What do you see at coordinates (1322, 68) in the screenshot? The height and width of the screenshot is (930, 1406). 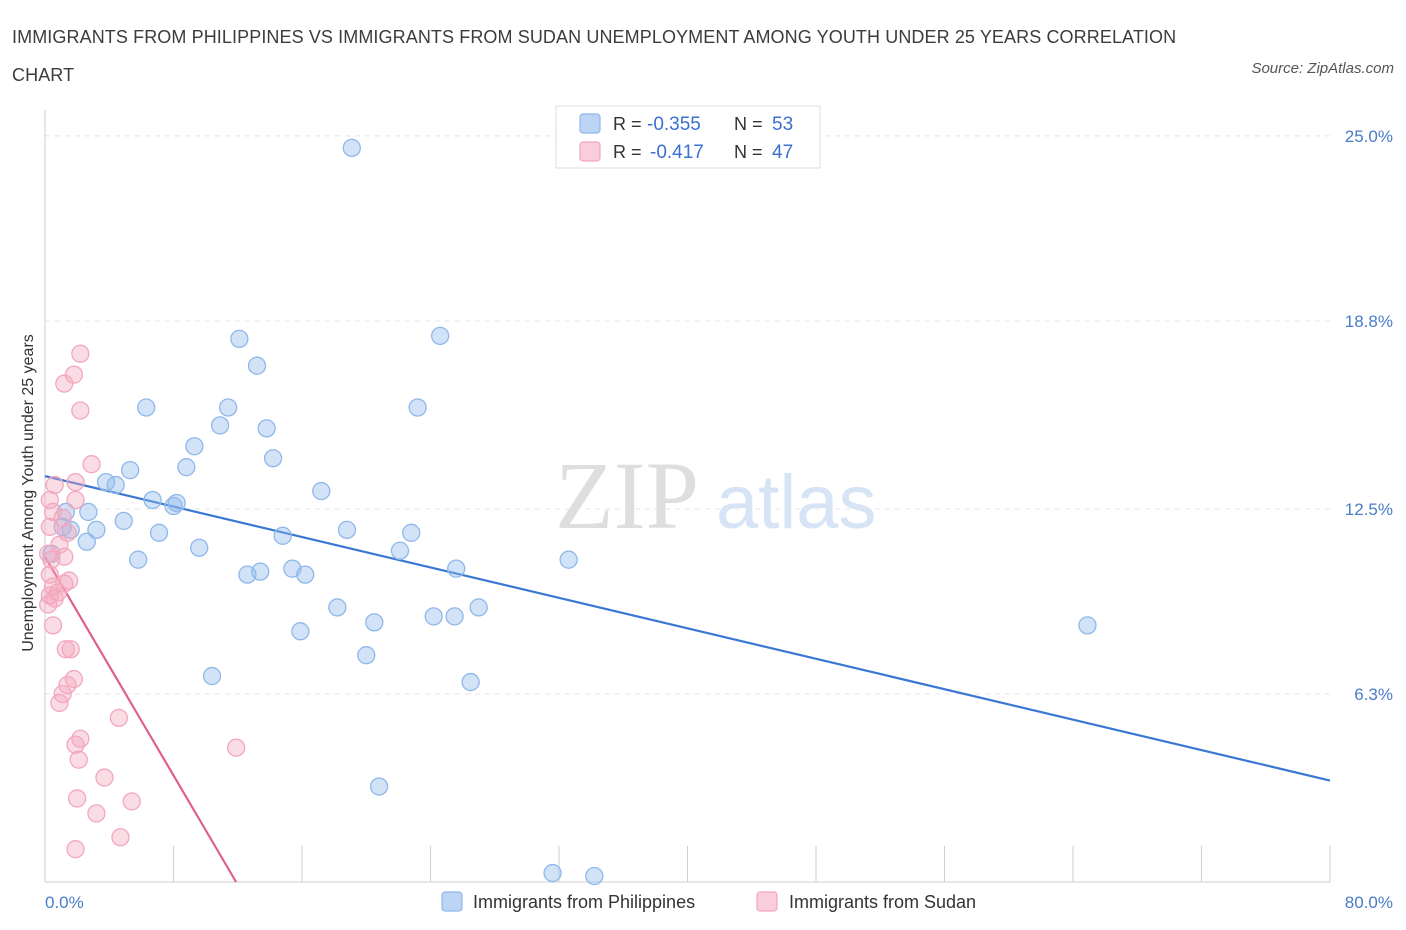 I see `source-label: Source: ZipAtlas.com` at bounding box center [1322, 68].